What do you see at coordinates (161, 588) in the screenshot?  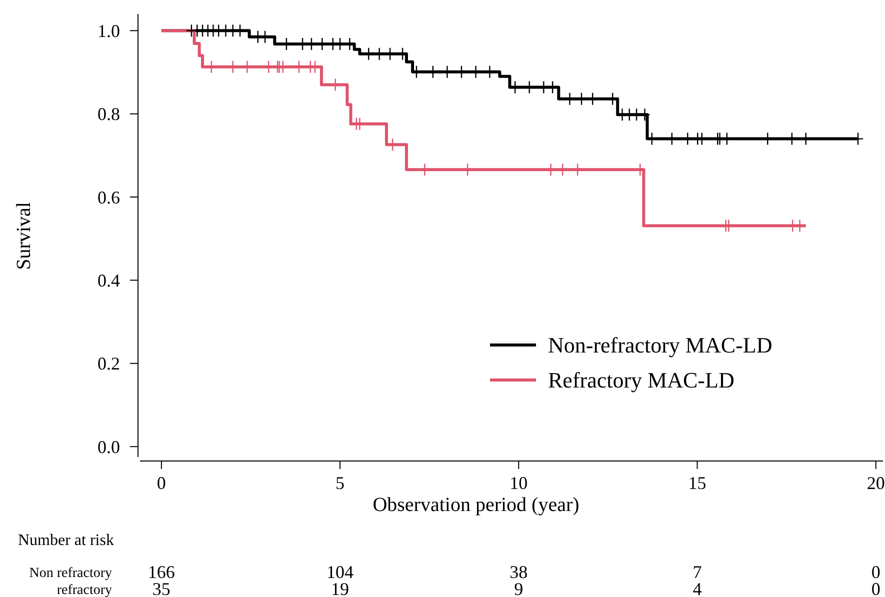 I see `text: 35` at bounding box center [161, 588].